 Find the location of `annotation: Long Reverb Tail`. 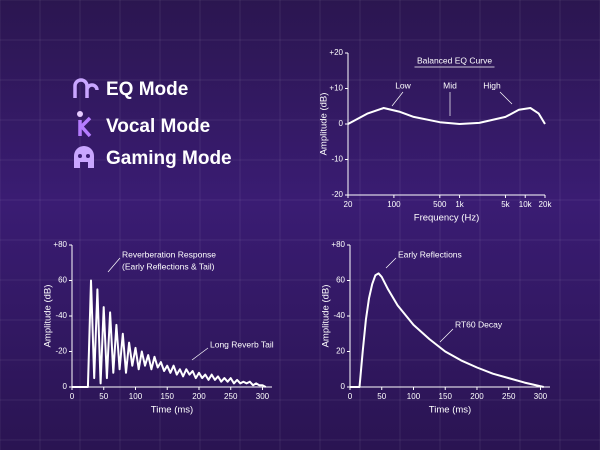

annotation: Long Reverb Tail is located at coordinates (242, 344).